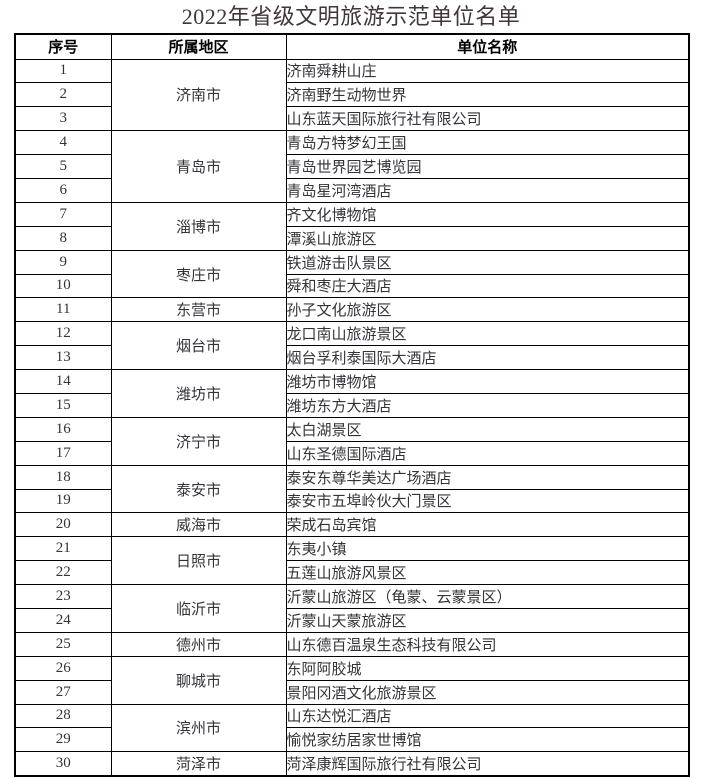  Describe the element at coordinates (487, 596) in the screenshot. I see `unit-cell: 沂蒙山旅游区（龟蒙、云蒙景区）` at that location.